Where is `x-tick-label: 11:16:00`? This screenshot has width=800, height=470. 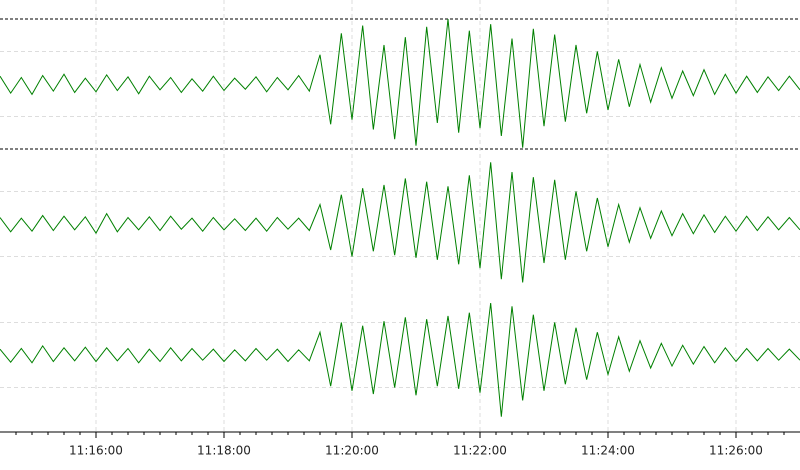
x-tick-label: 11:16:00 is located at coordinates (96, 451).